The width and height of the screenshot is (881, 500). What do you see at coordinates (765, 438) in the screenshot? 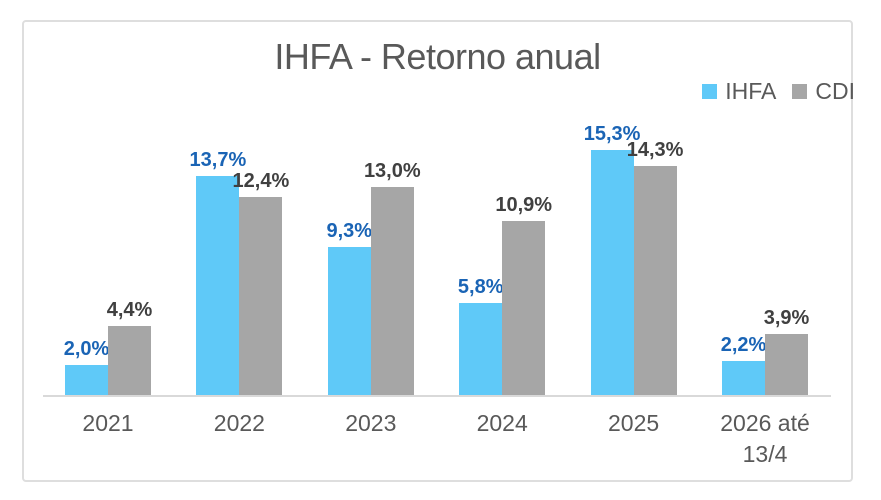
I see `x-tick-label: 2026 até 13/4` at bounding box center [765, 438].